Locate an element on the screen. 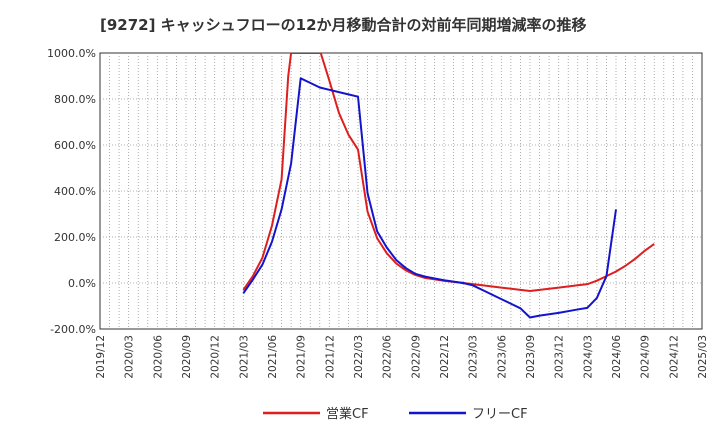  x-tick-label: 2024/12 is located at coordinates (674, 357).